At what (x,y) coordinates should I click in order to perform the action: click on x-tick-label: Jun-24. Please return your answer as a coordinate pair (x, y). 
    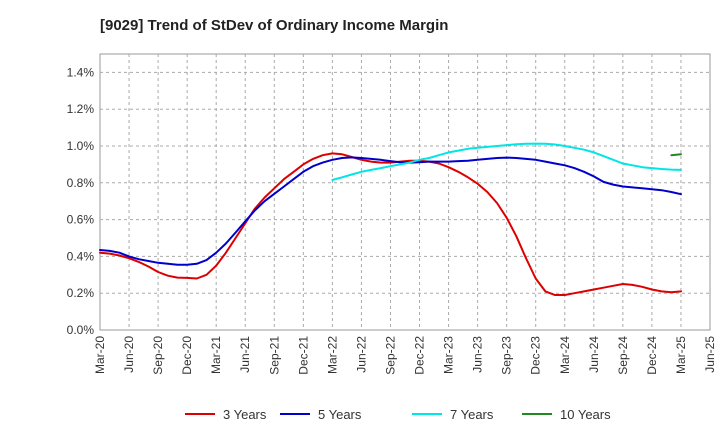
    Looking at the image, I should click on (594, 354).